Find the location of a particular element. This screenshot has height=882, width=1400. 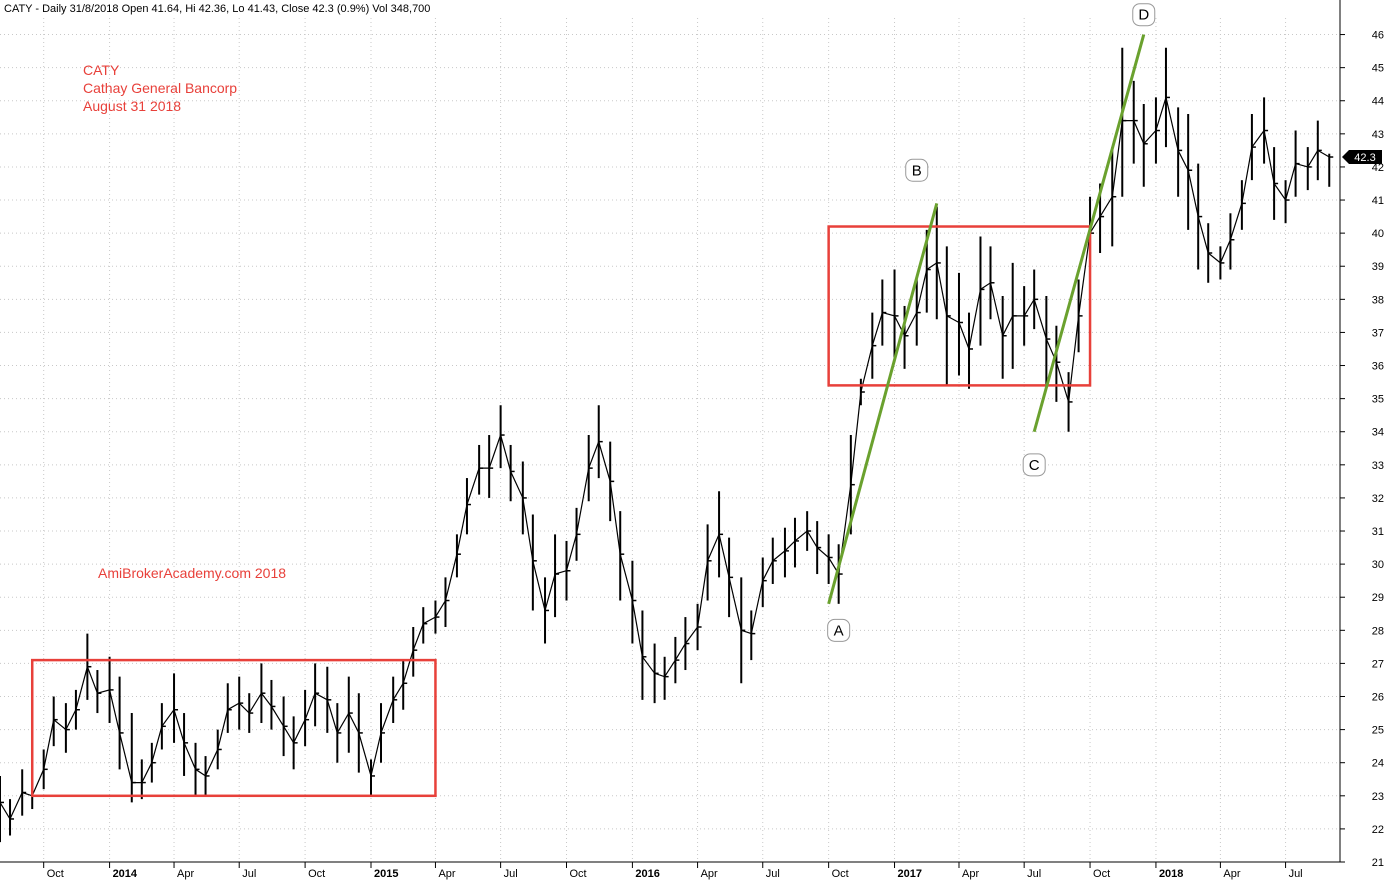

x-tick-label: 2015 is located at coordinates (386, 874).